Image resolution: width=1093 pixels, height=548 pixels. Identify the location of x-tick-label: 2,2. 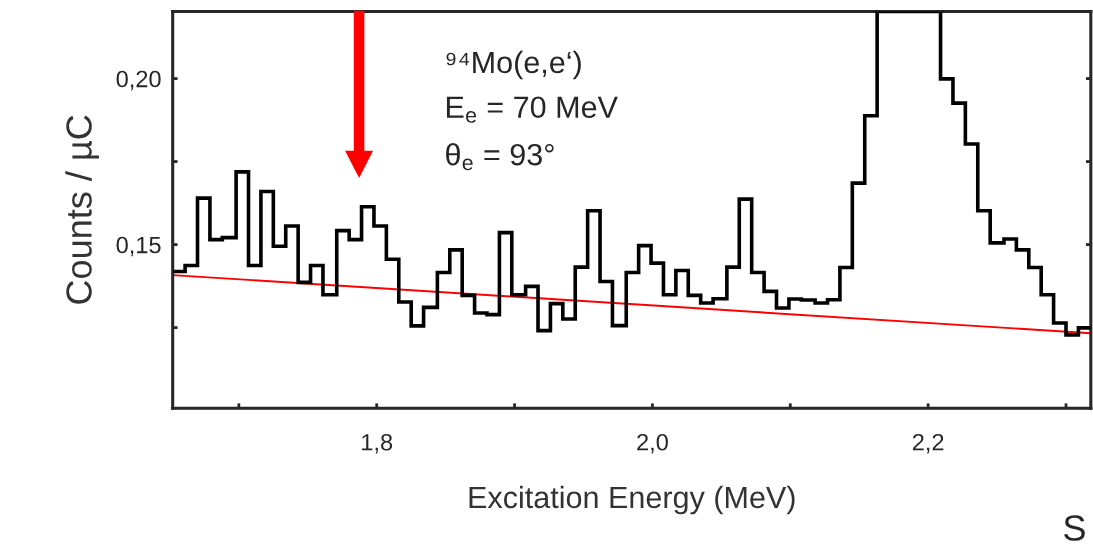
(928, 443).